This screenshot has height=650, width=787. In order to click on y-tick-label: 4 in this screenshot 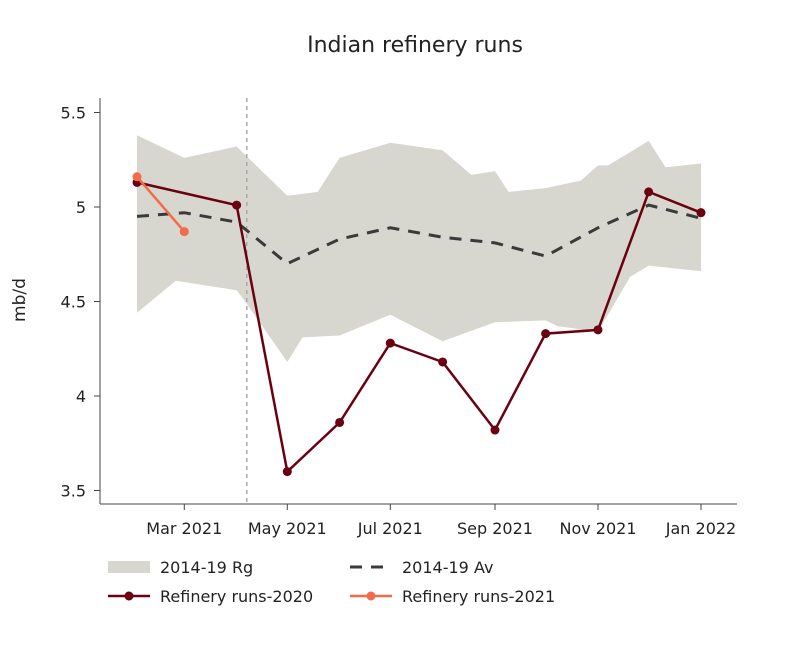, I will do `click(81, 396)`.